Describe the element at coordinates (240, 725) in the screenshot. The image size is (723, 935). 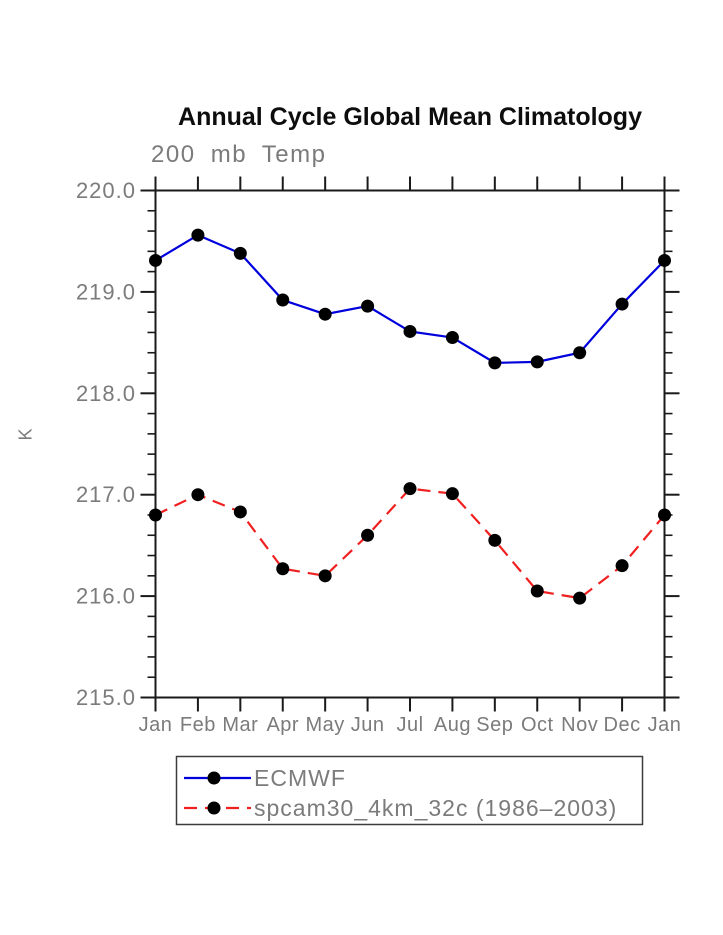
I see `x-tick-label: Mar` at that location.